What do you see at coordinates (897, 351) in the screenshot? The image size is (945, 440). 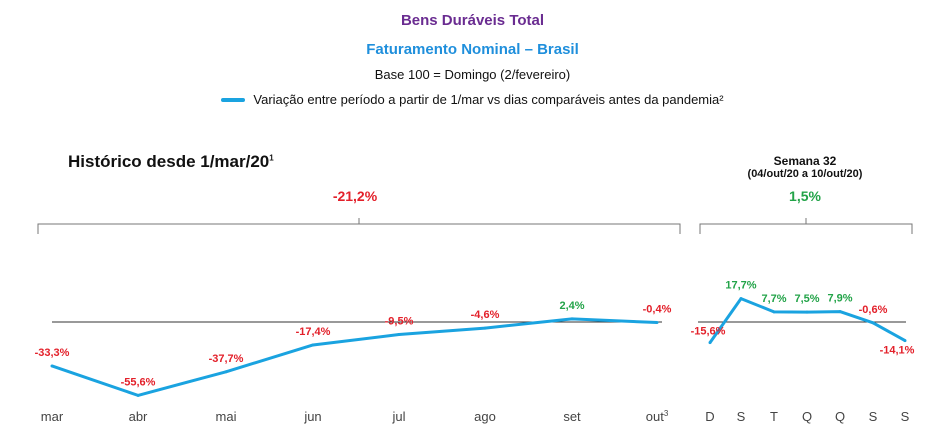 I see `week-data-label: -14,1%` at bounding box center [897, 351].